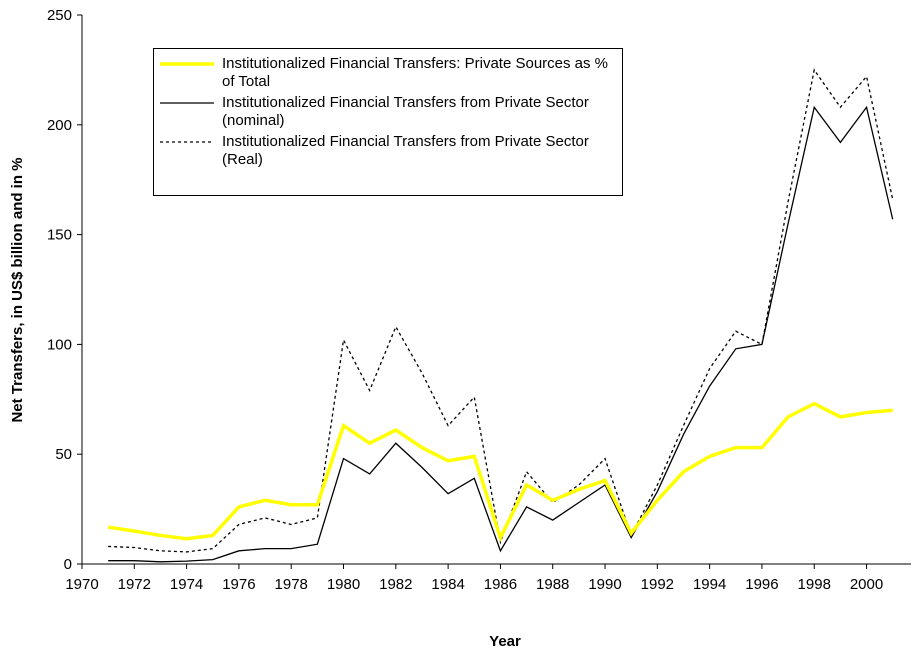 The image size is (913, 656). I want to click on x-tick-label: 1978, so click(291, 584).